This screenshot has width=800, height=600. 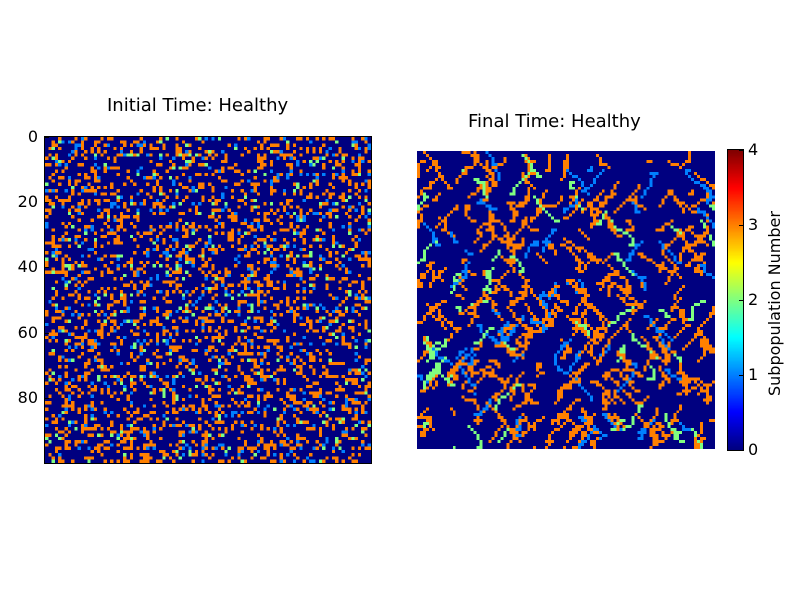 I want to click on colorbar-tick-label: 2, so click(x=753, y=299).